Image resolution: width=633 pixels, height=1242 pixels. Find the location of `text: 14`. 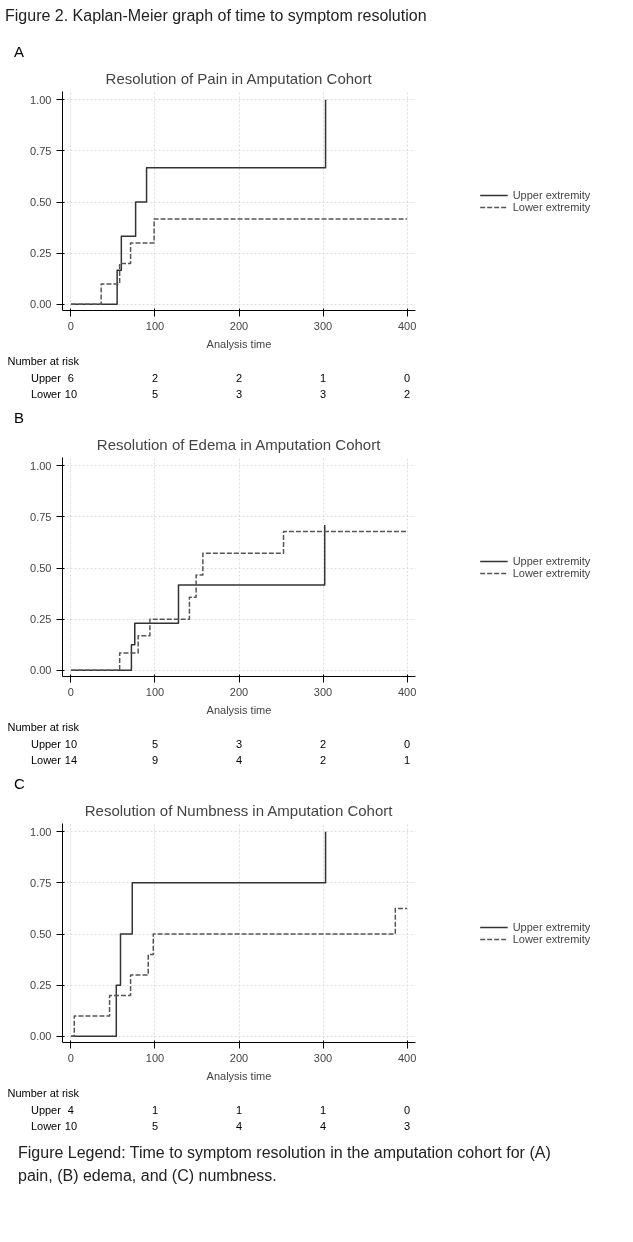

text: 14 is located at coordinates (71, 760).